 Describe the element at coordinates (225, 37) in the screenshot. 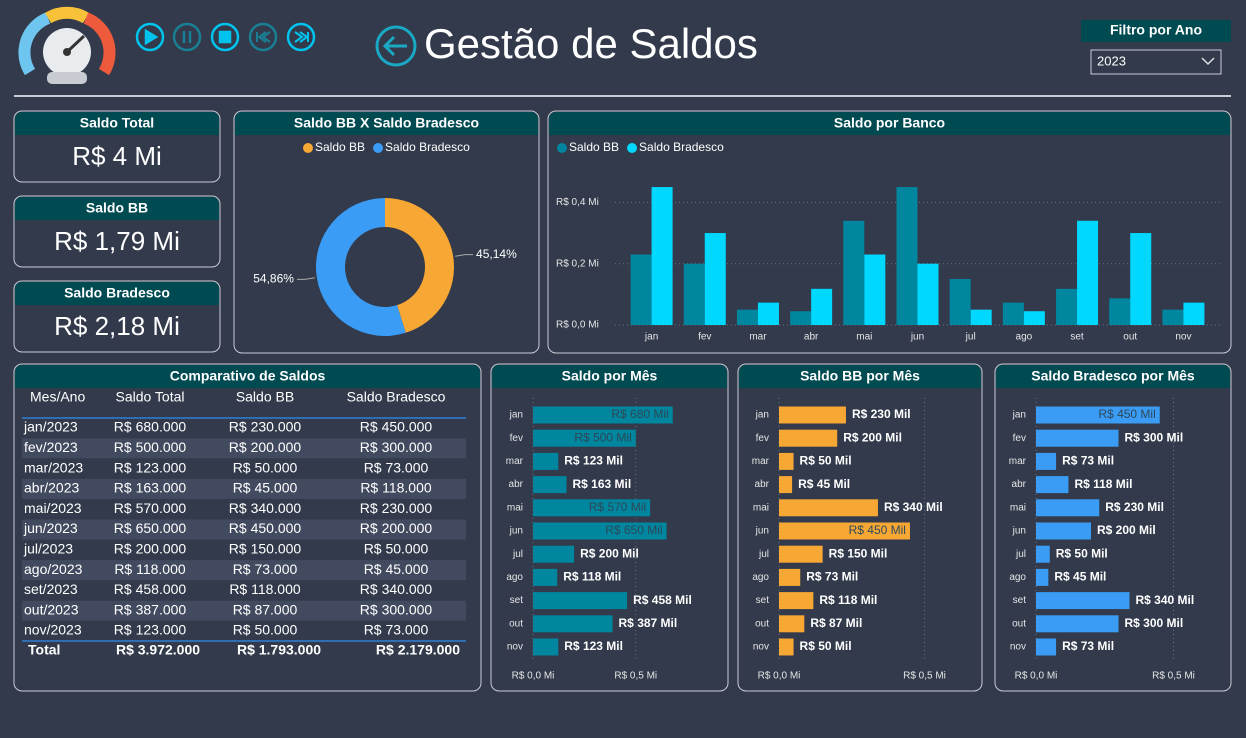

I see `stop-button` at that location.